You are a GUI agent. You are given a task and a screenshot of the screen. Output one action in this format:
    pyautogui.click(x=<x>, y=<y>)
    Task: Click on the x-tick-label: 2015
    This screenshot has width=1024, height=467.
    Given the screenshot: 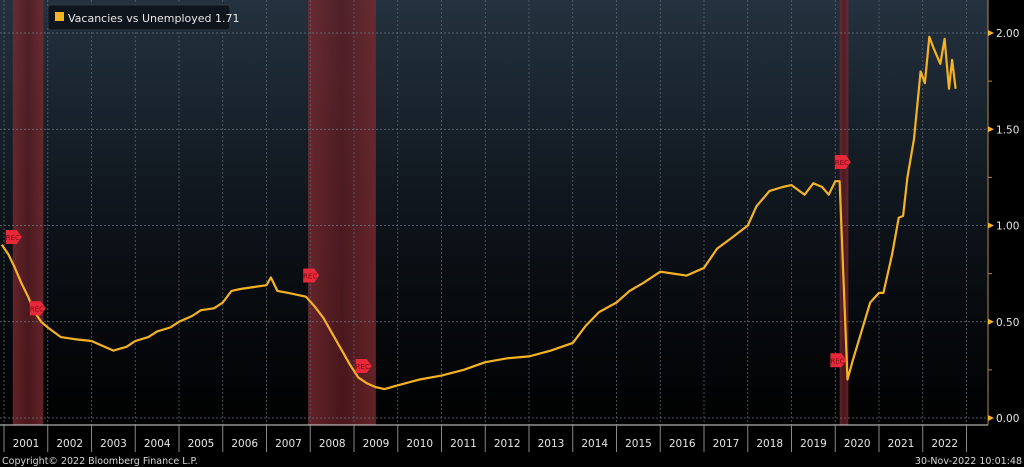 What is the action you would take?
    pyautogui.click(x=638, y=444)
    